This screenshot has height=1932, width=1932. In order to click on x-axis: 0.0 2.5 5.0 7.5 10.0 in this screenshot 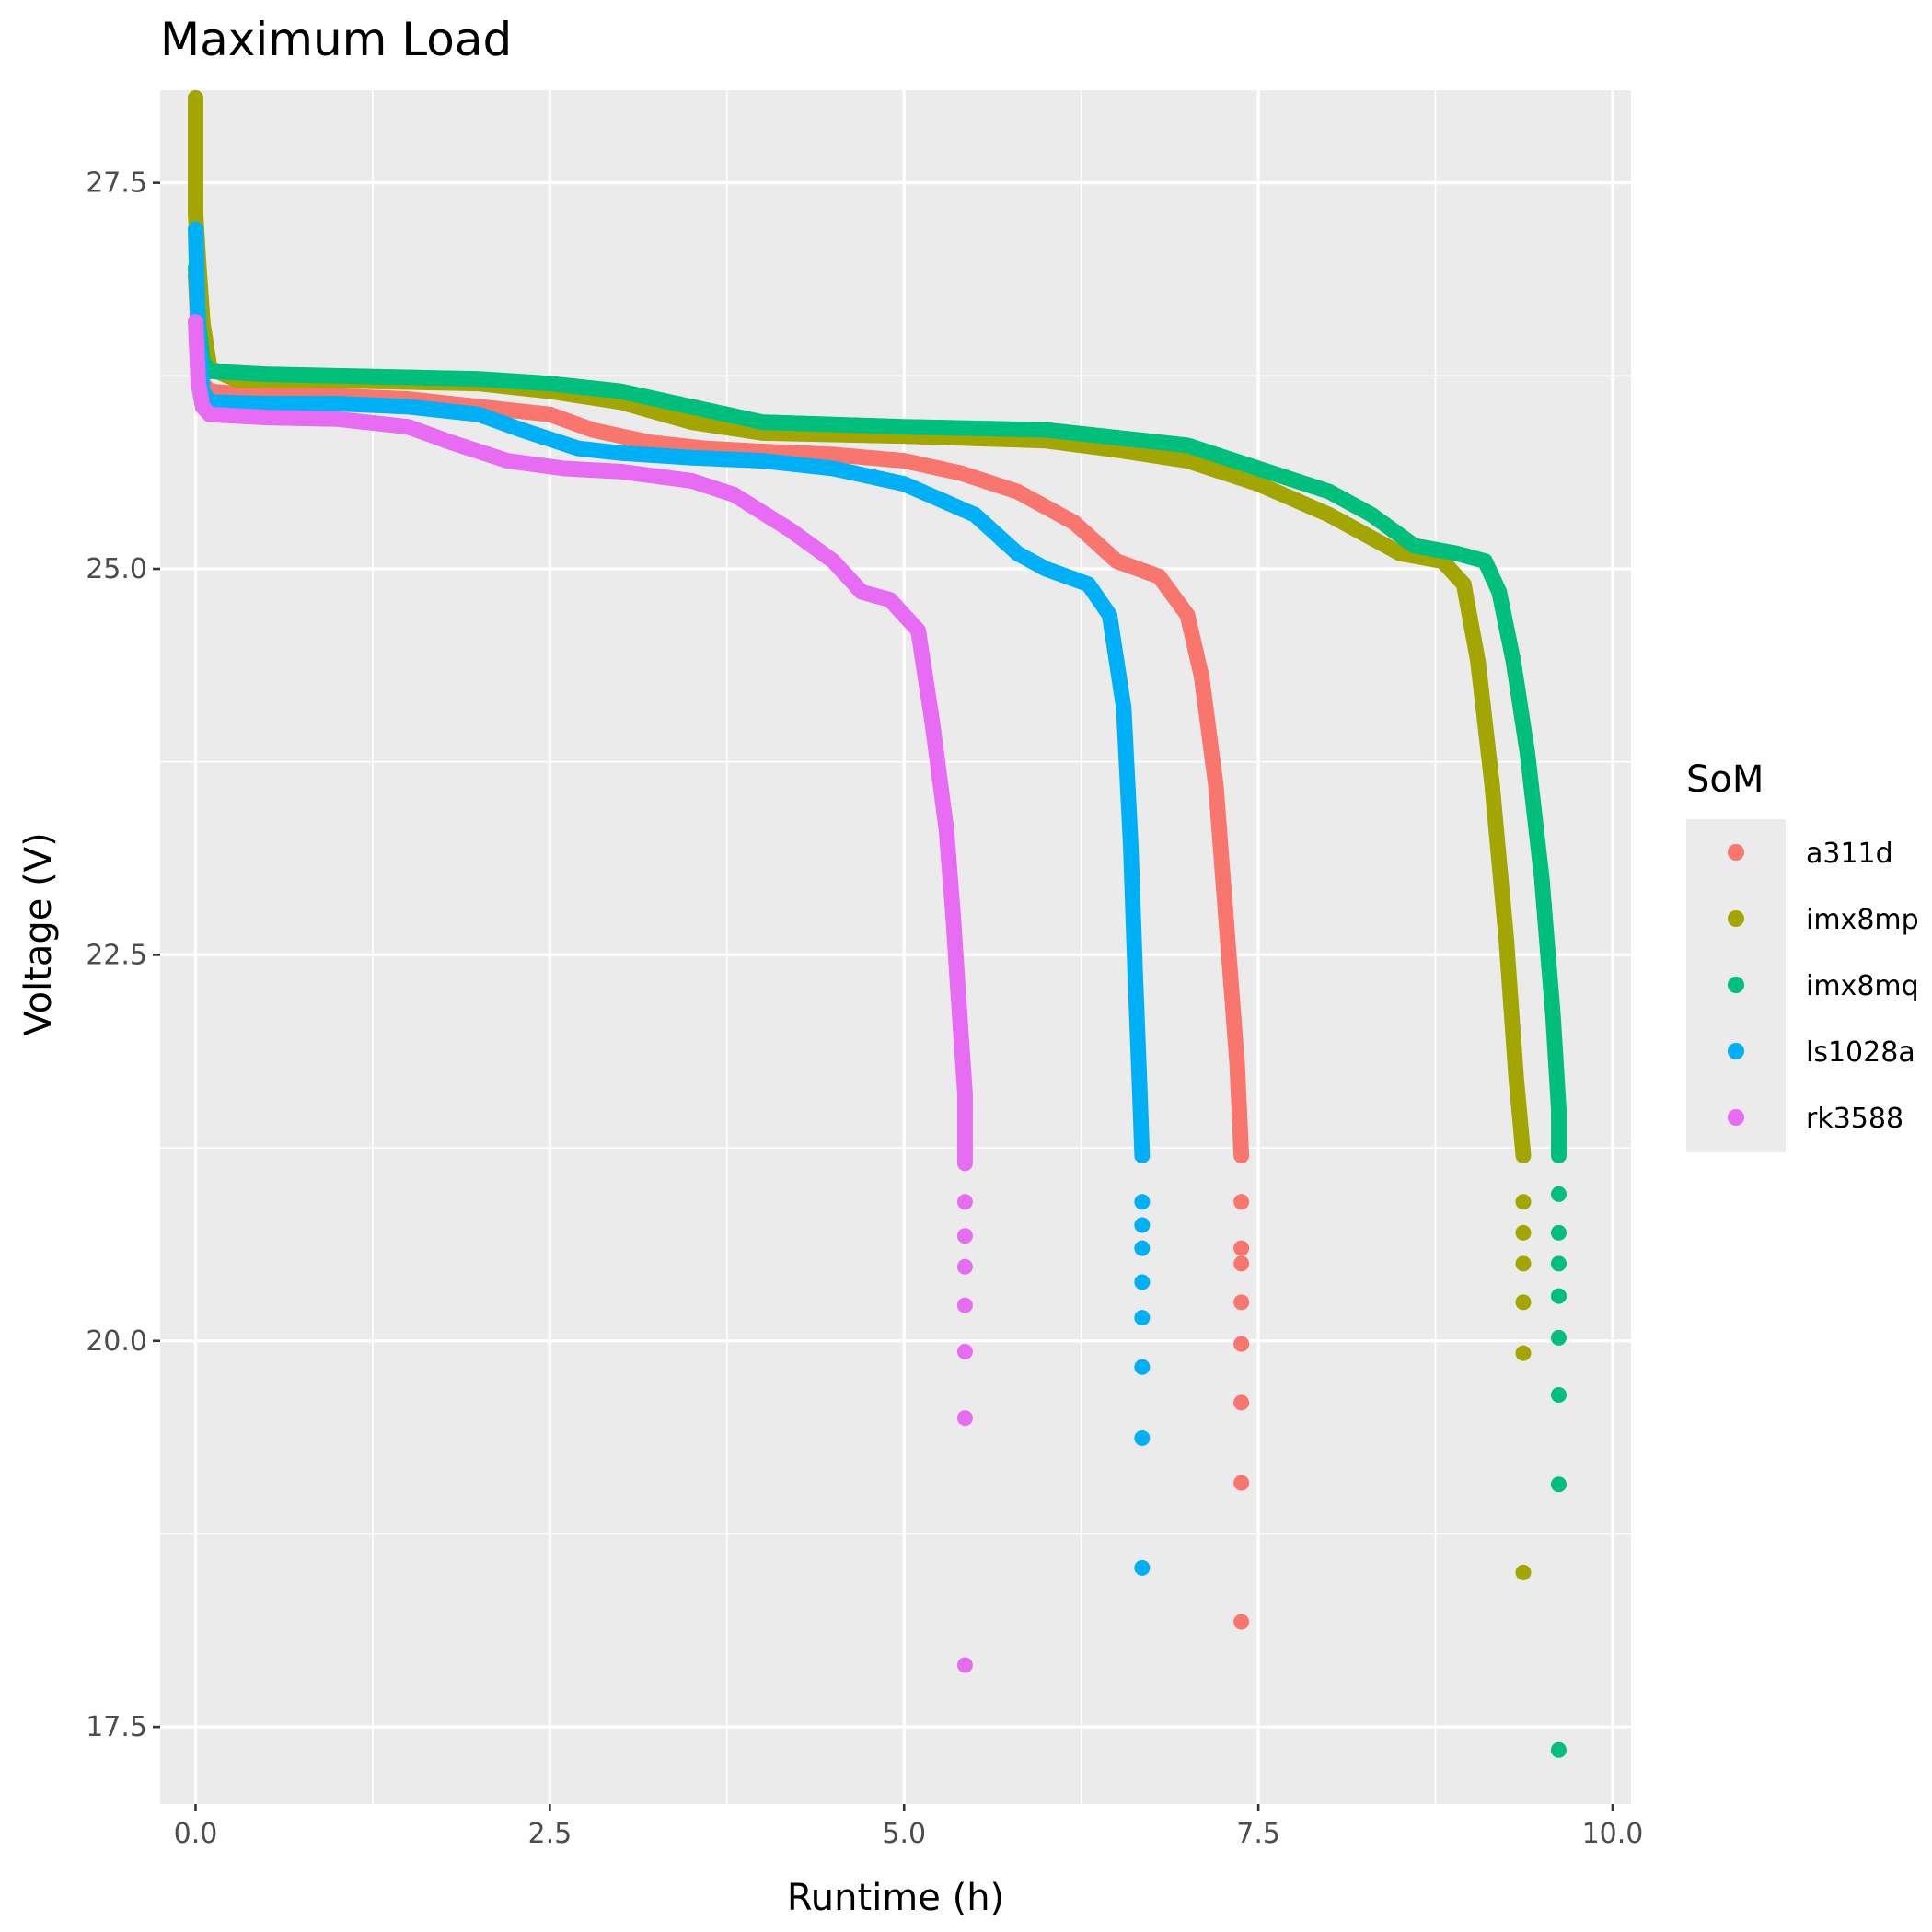, I will do `click(909, 1827)`.